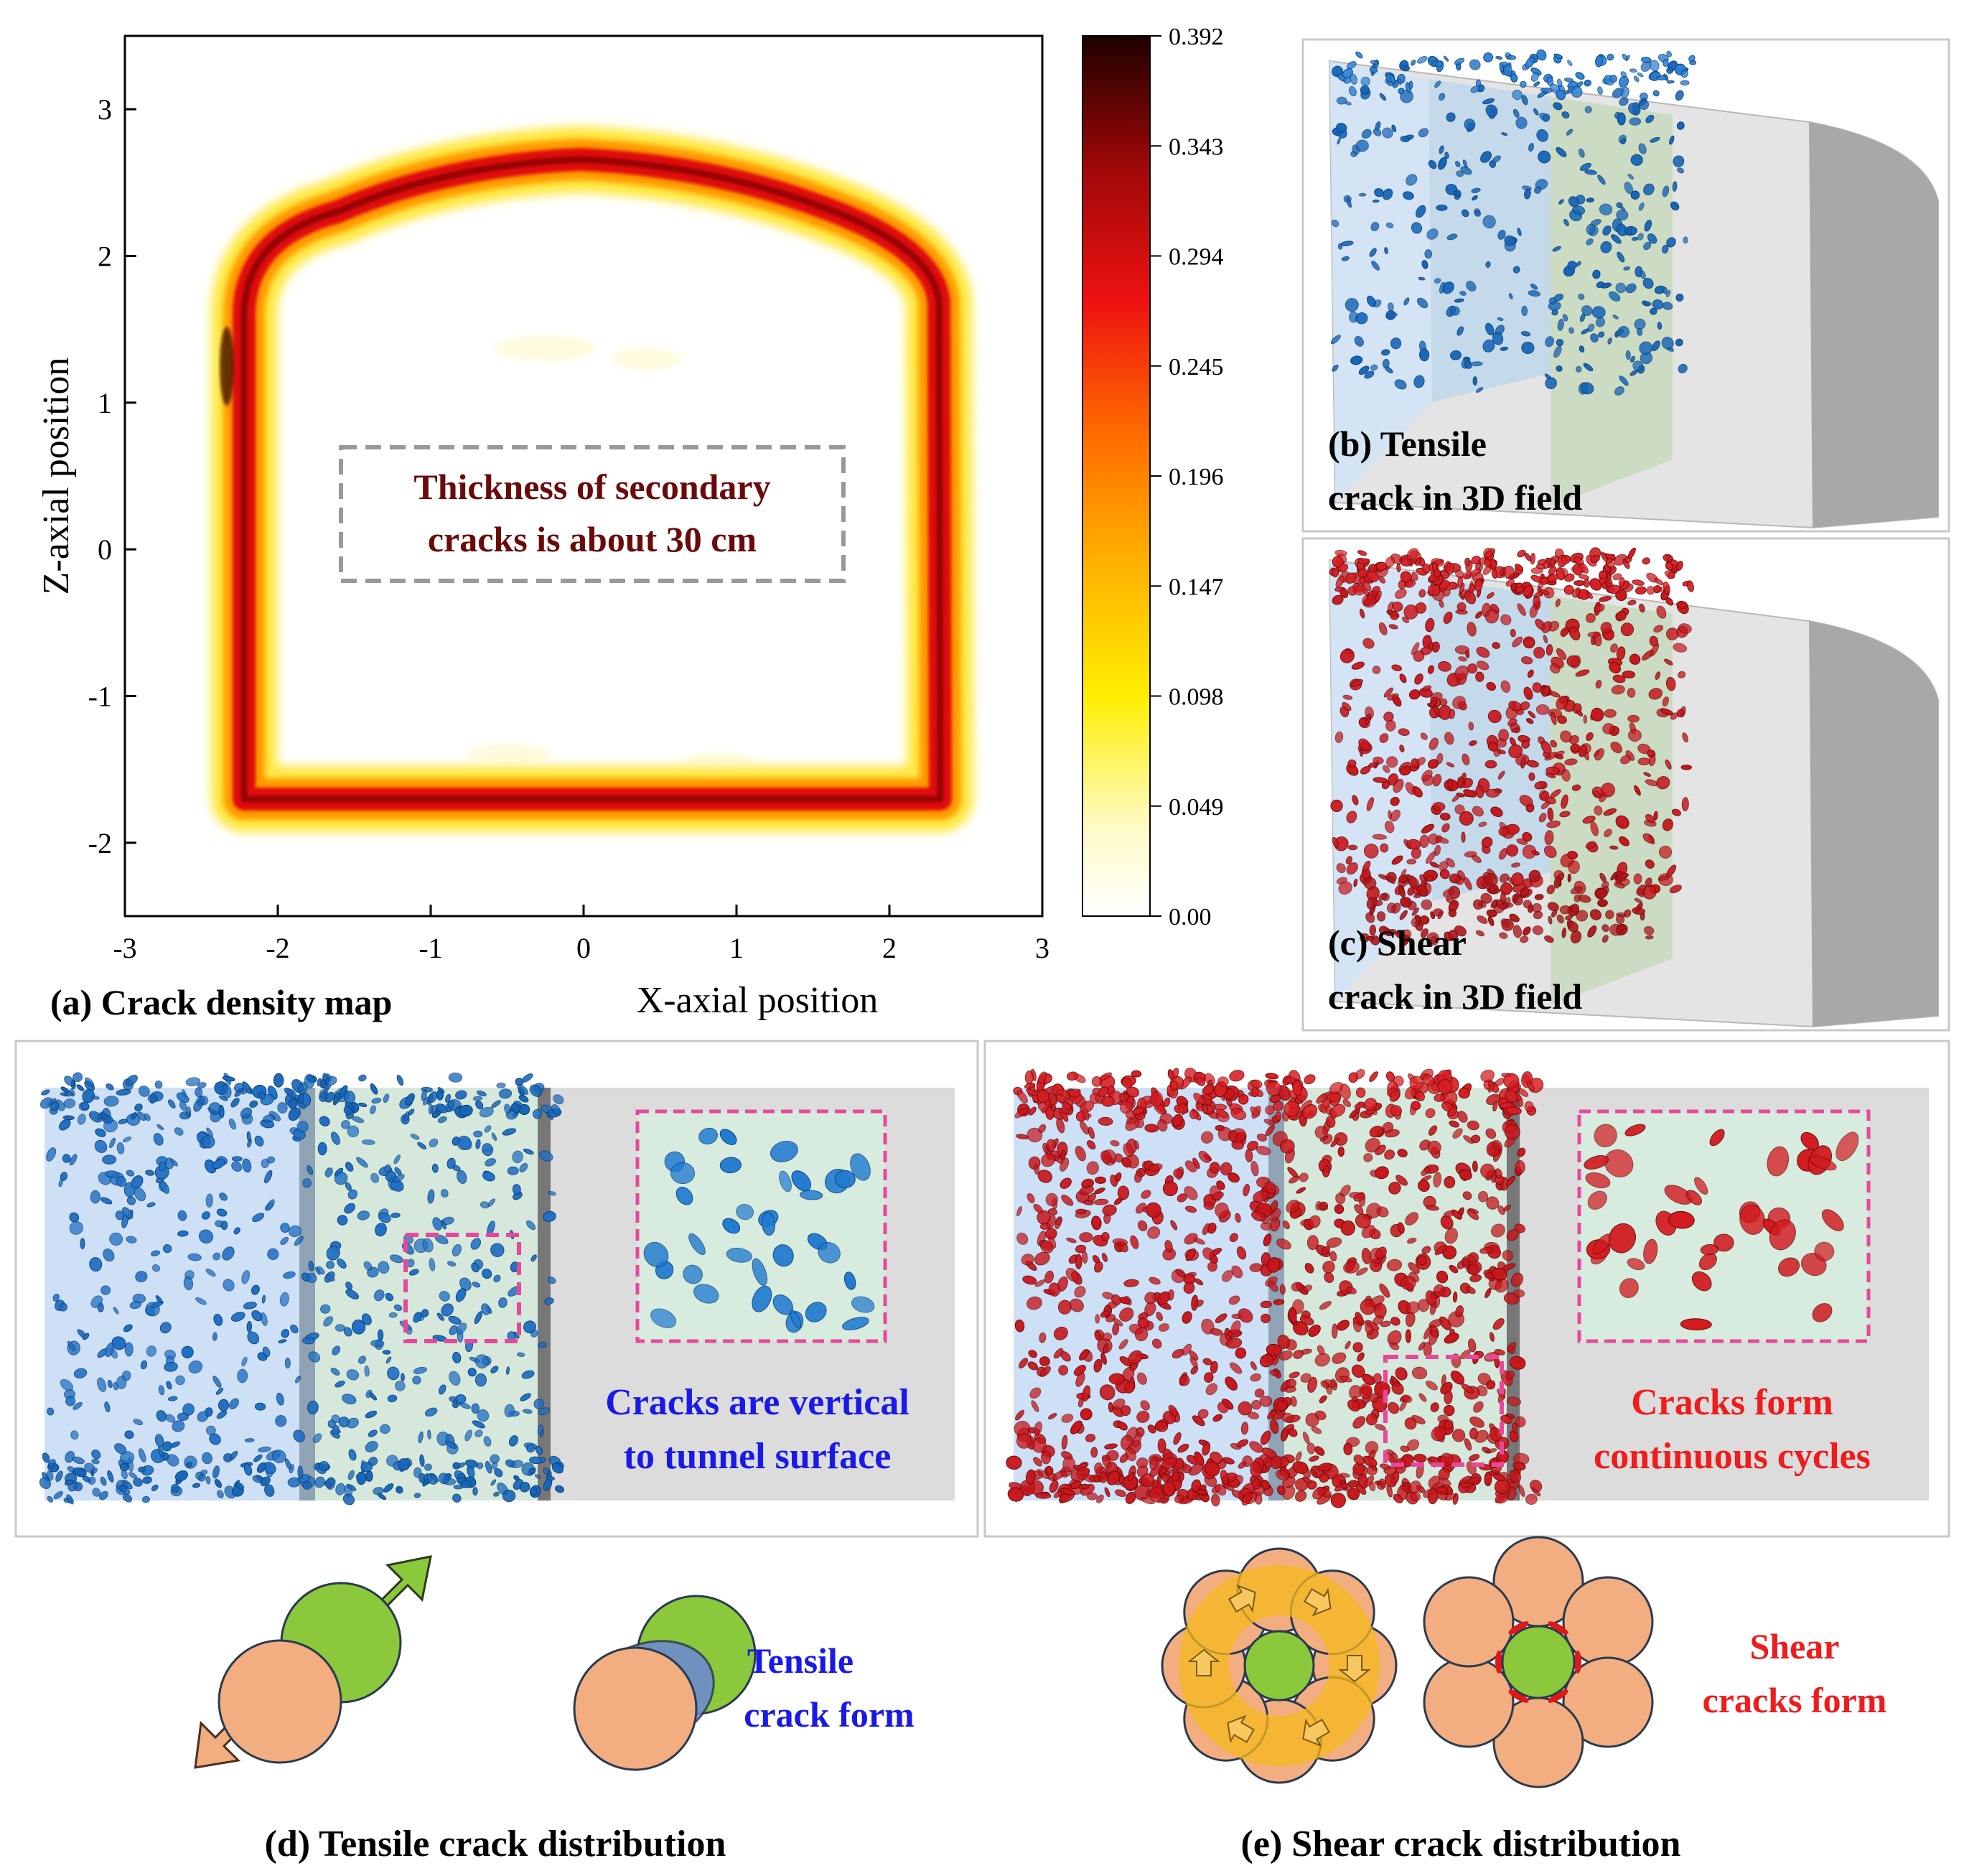 The height and width of the screenshot is (1876, 1964). What do you see at coordinates (757, 1402) in the screenshot?
I see `note-d-line1: Cracks are vertical` at bounding box center [757, 1402].